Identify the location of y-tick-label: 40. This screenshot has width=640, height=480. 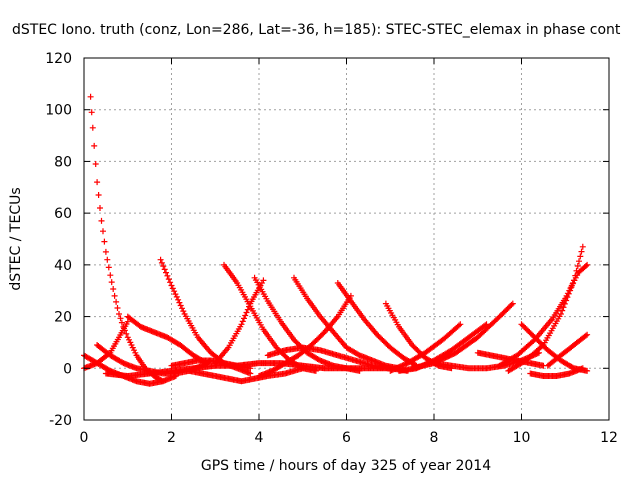
(63, 266).